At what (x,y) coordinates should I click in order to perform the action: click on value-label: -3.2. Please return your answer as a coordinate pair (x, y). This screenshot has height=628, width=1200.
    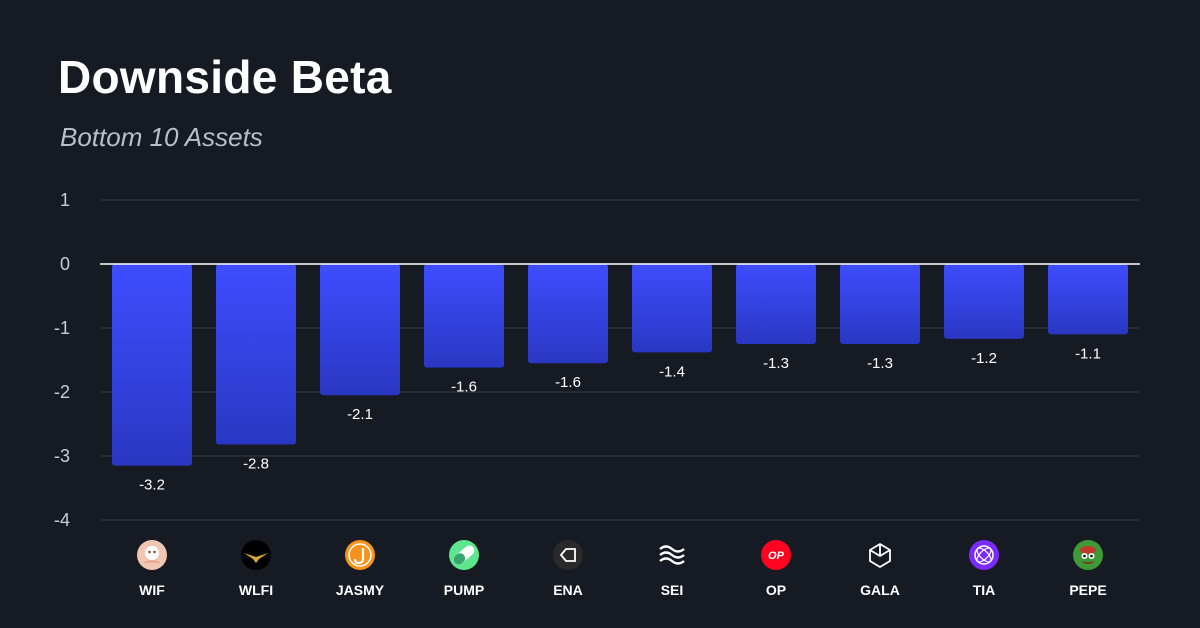
    Looking at the image, I should click on (152, 485).